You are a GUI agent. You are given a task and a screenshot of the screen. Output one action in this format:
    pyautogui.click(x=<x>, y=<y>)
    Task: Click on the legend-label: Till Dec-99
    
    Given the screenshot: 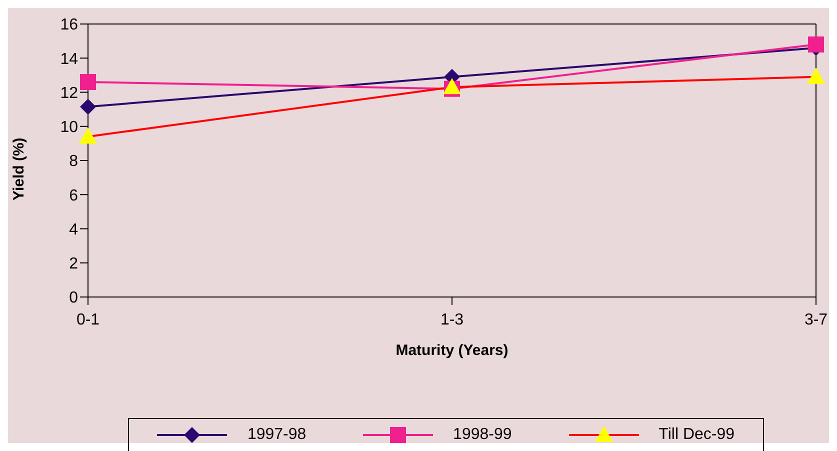 What is the action you would take?
    pyautogui.click(x=696, y=435)
    